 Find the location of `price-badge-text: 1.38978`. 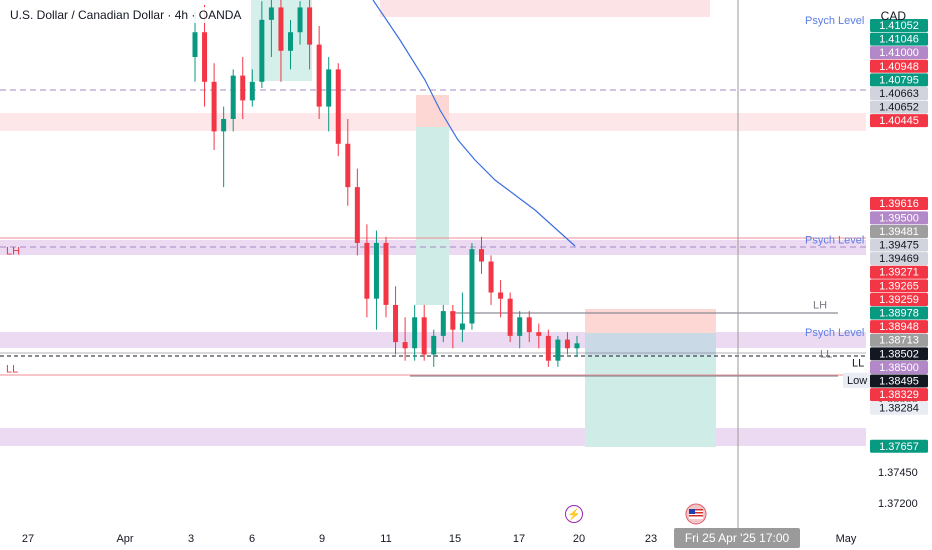

price-badge-text: 1.38978 is located at coordinates (899, 314).